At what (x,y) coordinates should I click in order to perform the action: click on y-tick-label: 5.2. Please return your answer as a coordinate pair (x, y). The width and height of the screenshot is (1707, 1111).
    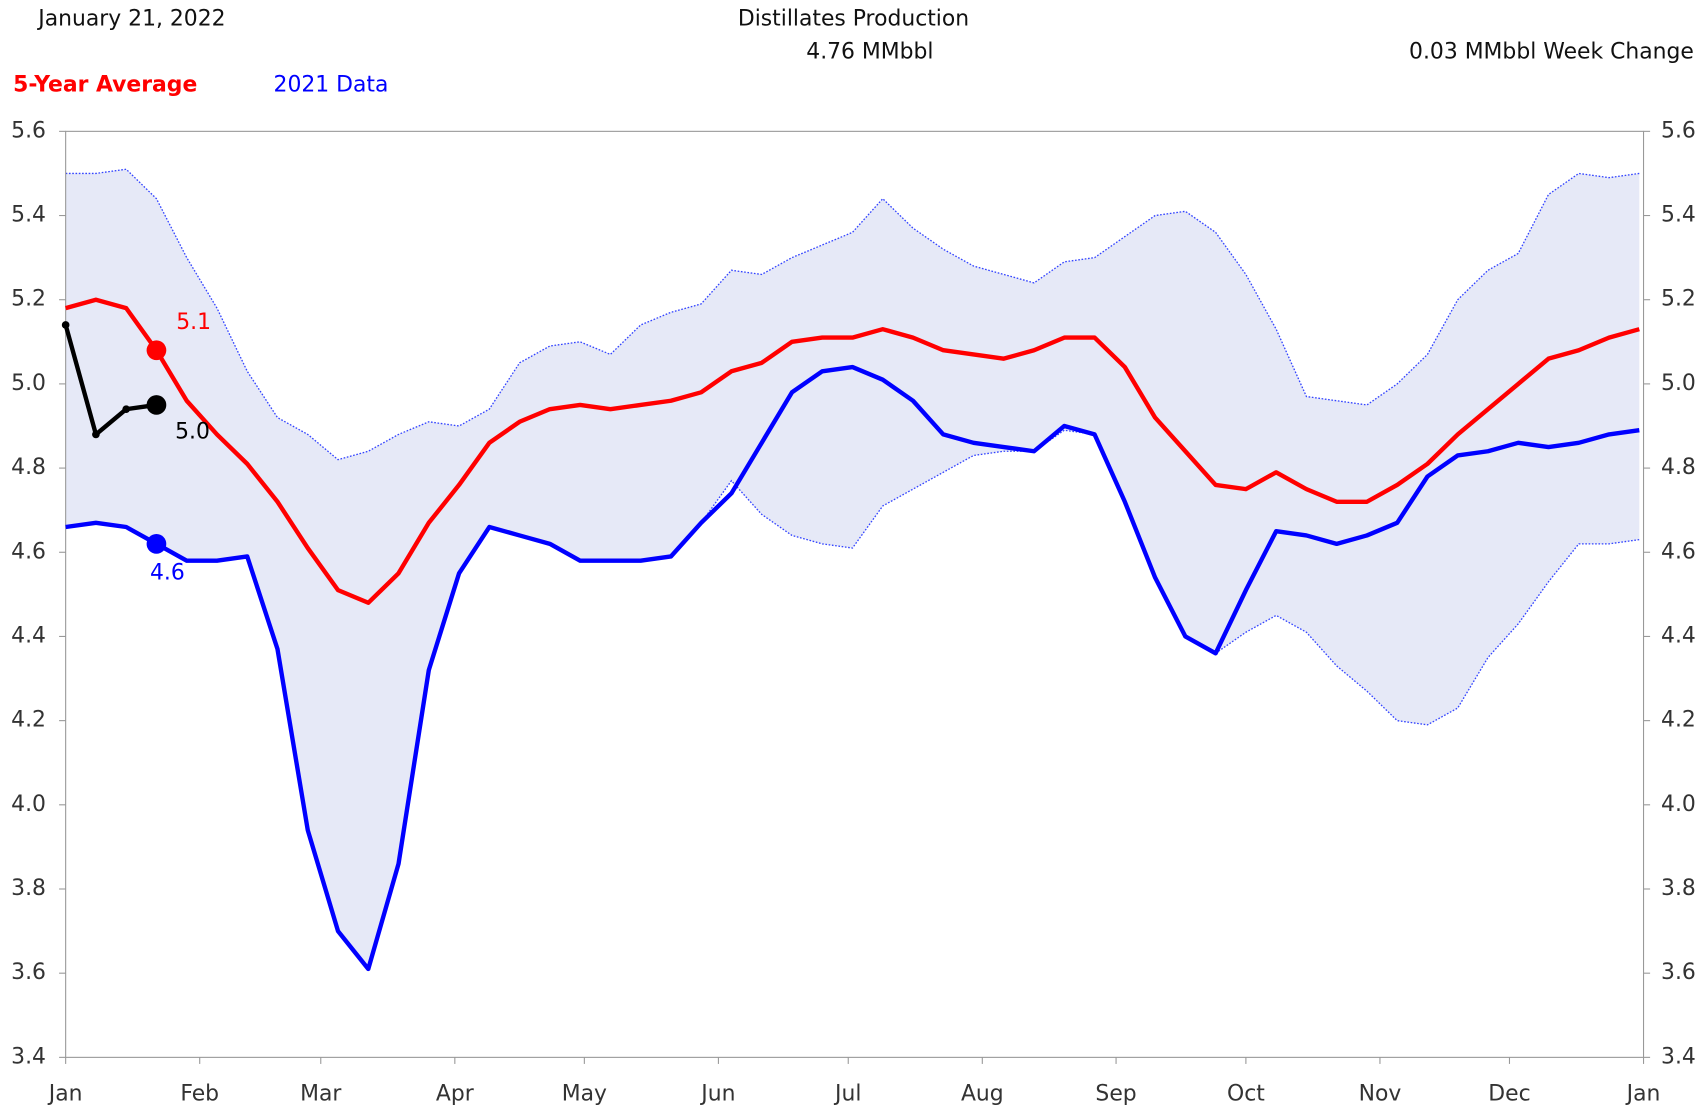
    Looking at the image, I should click on (28, 299).